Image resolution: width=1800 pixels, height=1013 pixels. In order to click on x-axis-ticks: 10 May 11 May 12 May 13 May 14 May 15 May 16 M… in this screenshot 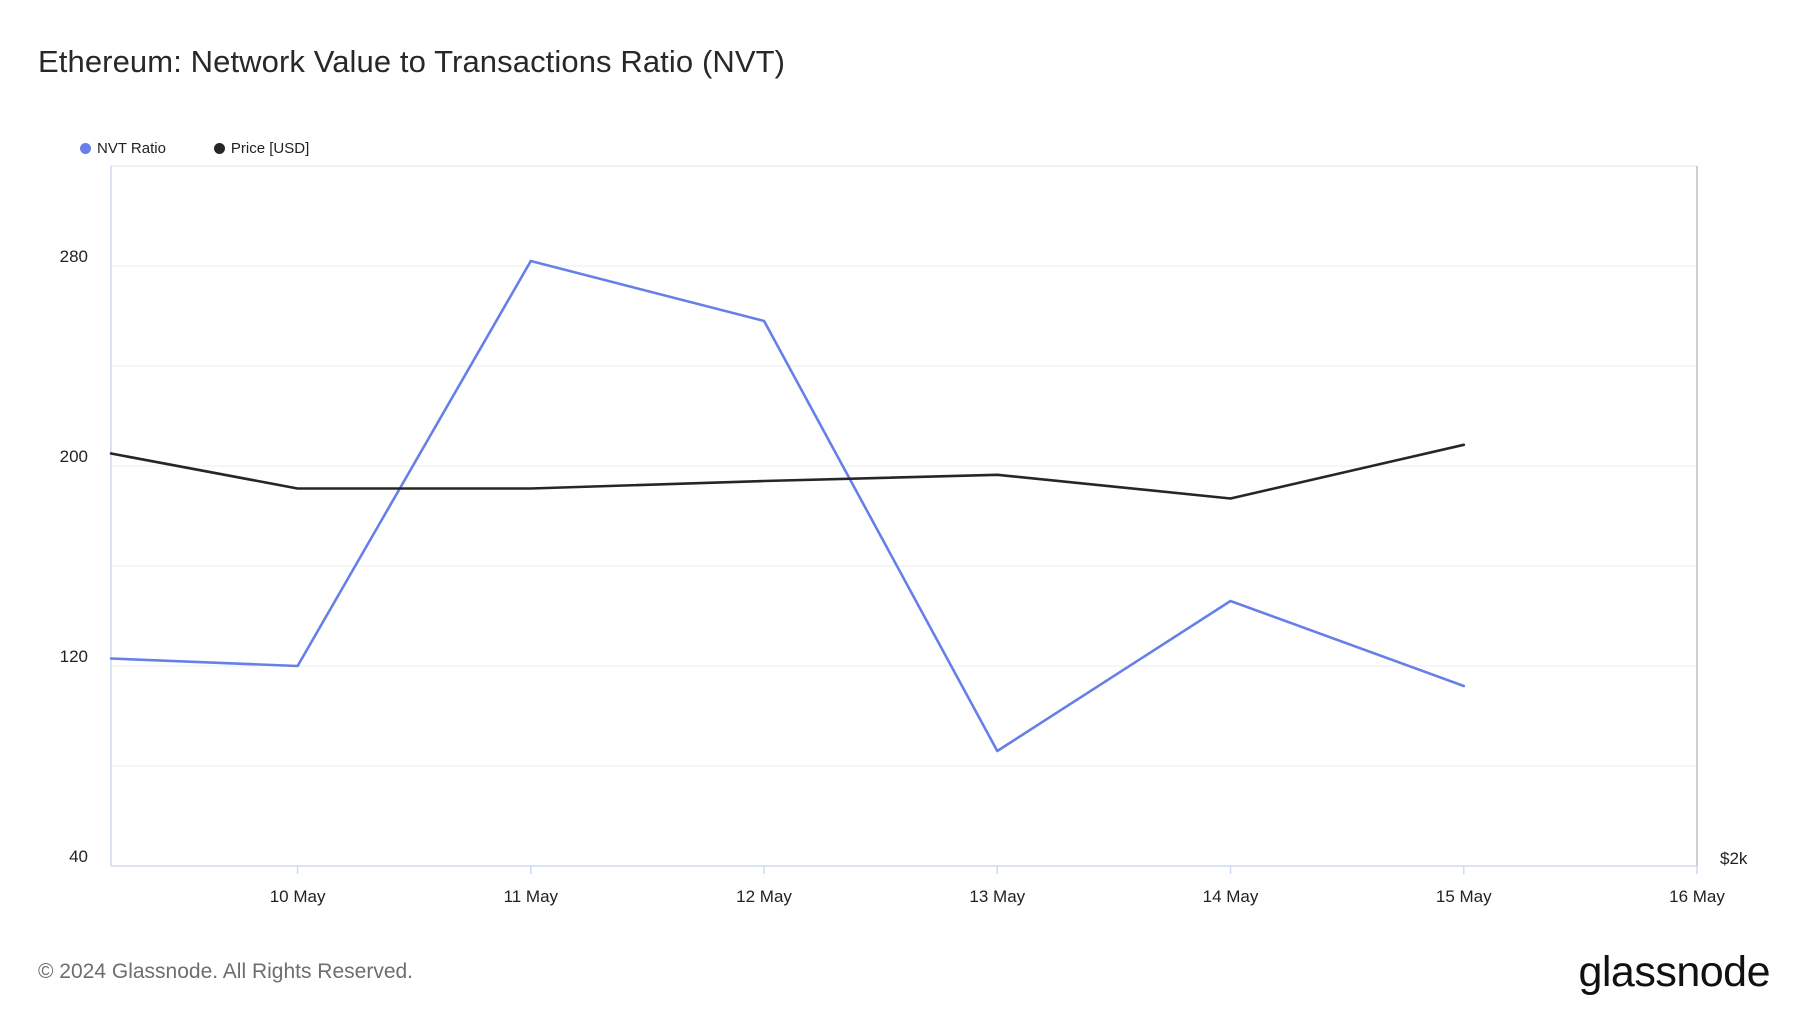, I will do `click(997, 886)`.